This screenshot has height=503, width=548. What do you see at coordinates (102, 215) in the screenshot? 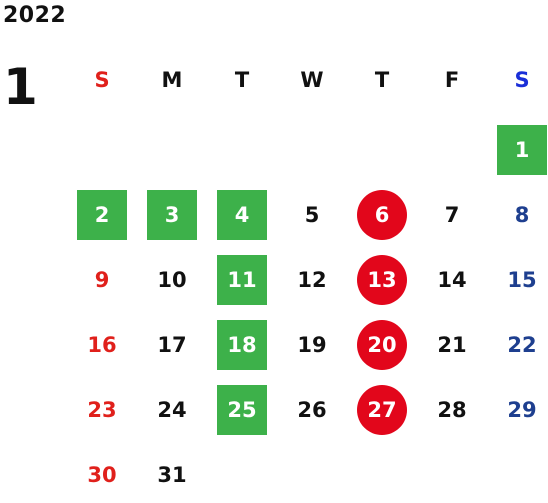
I see `day-cell-2: 2` at bounding box center [102, 215].